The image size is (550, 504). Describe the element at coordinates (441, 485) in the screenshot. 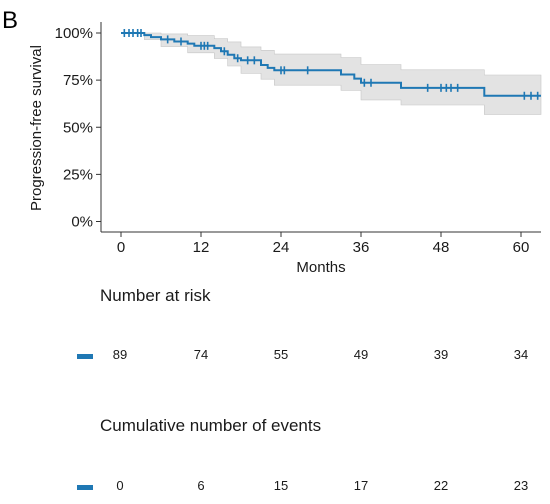

I see `event-count: 22` at that location.